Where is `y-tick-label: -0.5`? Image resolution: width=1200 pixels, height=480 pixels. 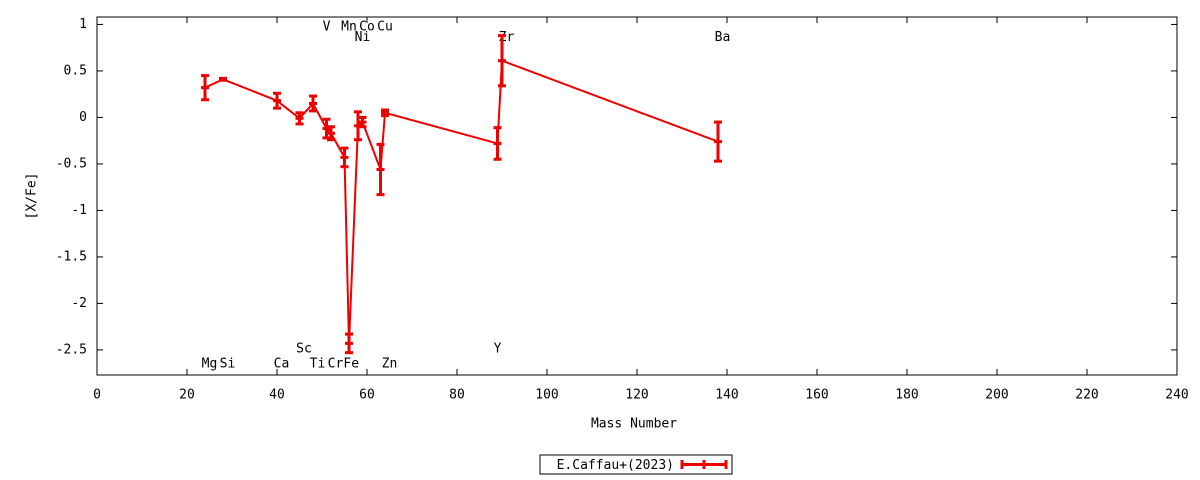
y-tick-label: -0.5 is located at coordinates (71, 163).